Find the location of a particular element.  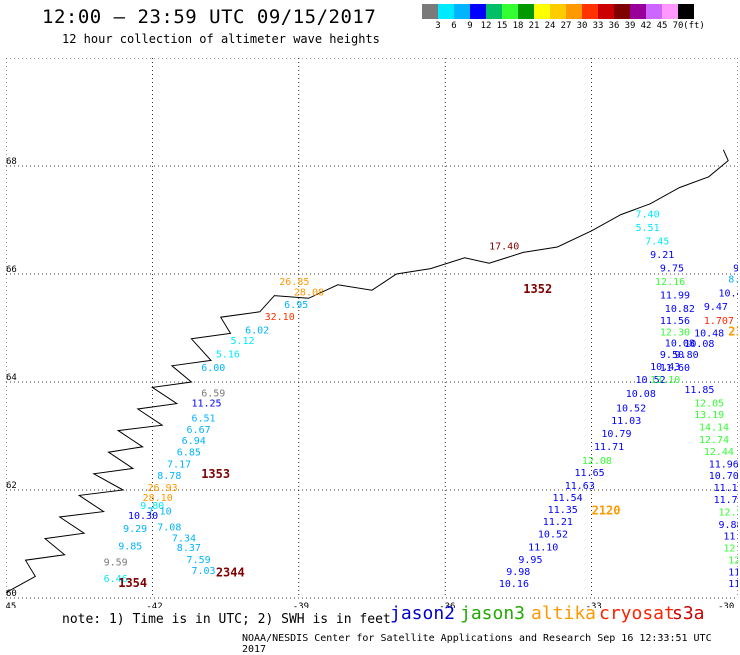

wave-height-value: 6.51 is located at coordinates (203, 418).